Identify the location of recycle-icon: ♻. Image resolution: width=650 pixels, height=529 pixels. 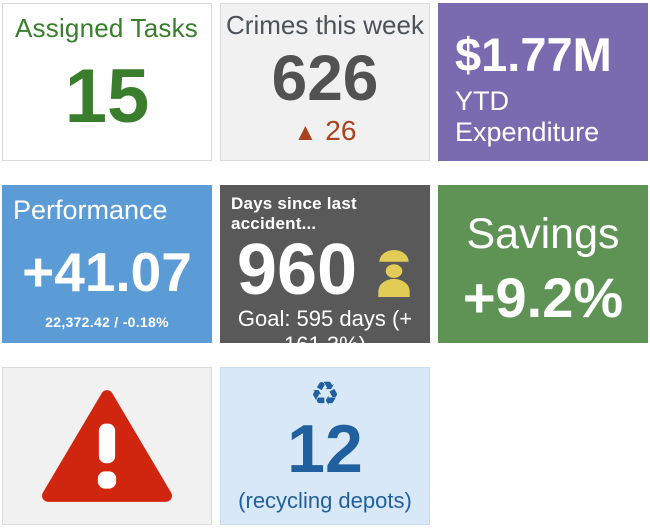
(325, 393).